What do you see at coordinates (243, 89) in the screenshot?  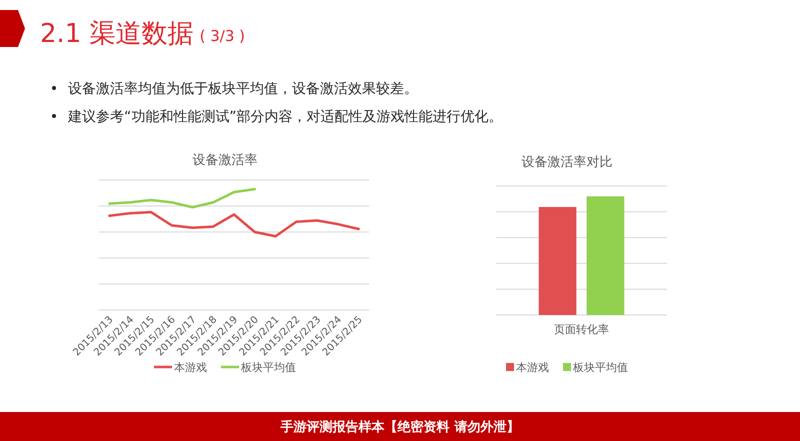 I see `text: 设备激活率均值为低于板块平均值，设备激活效果较差。` at bounding box center [243, 89].